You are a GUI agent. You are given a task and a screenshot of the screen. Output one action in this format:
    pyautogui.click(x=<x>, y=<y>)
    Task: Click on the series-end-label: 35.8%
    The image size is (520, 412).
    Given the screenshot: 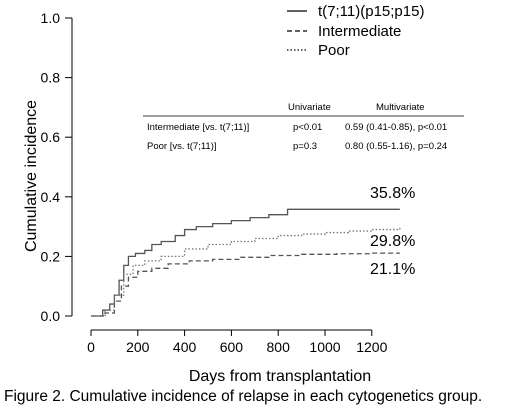 What is the action you would take?
    pyautogui.click(x=392, y=193)
    